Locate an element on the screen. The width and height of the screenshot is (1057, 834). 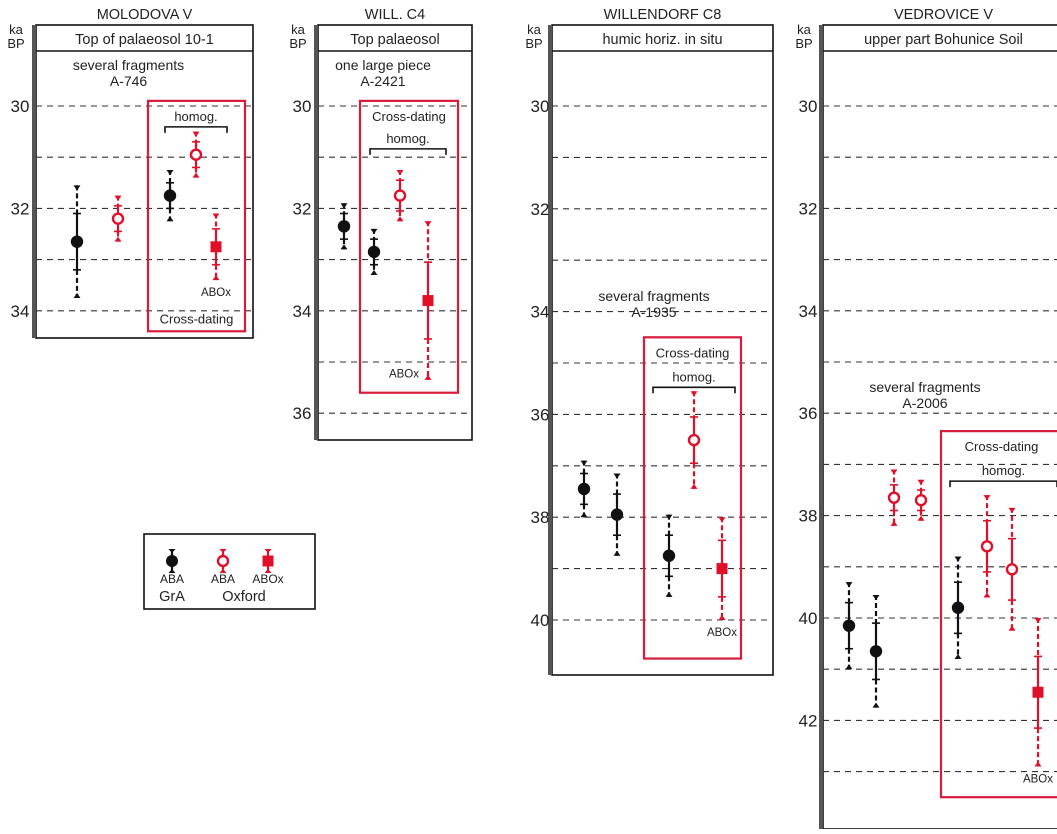
panel-context-header: Top of palaeosol 10-1 is located at coordinates (144, 40).